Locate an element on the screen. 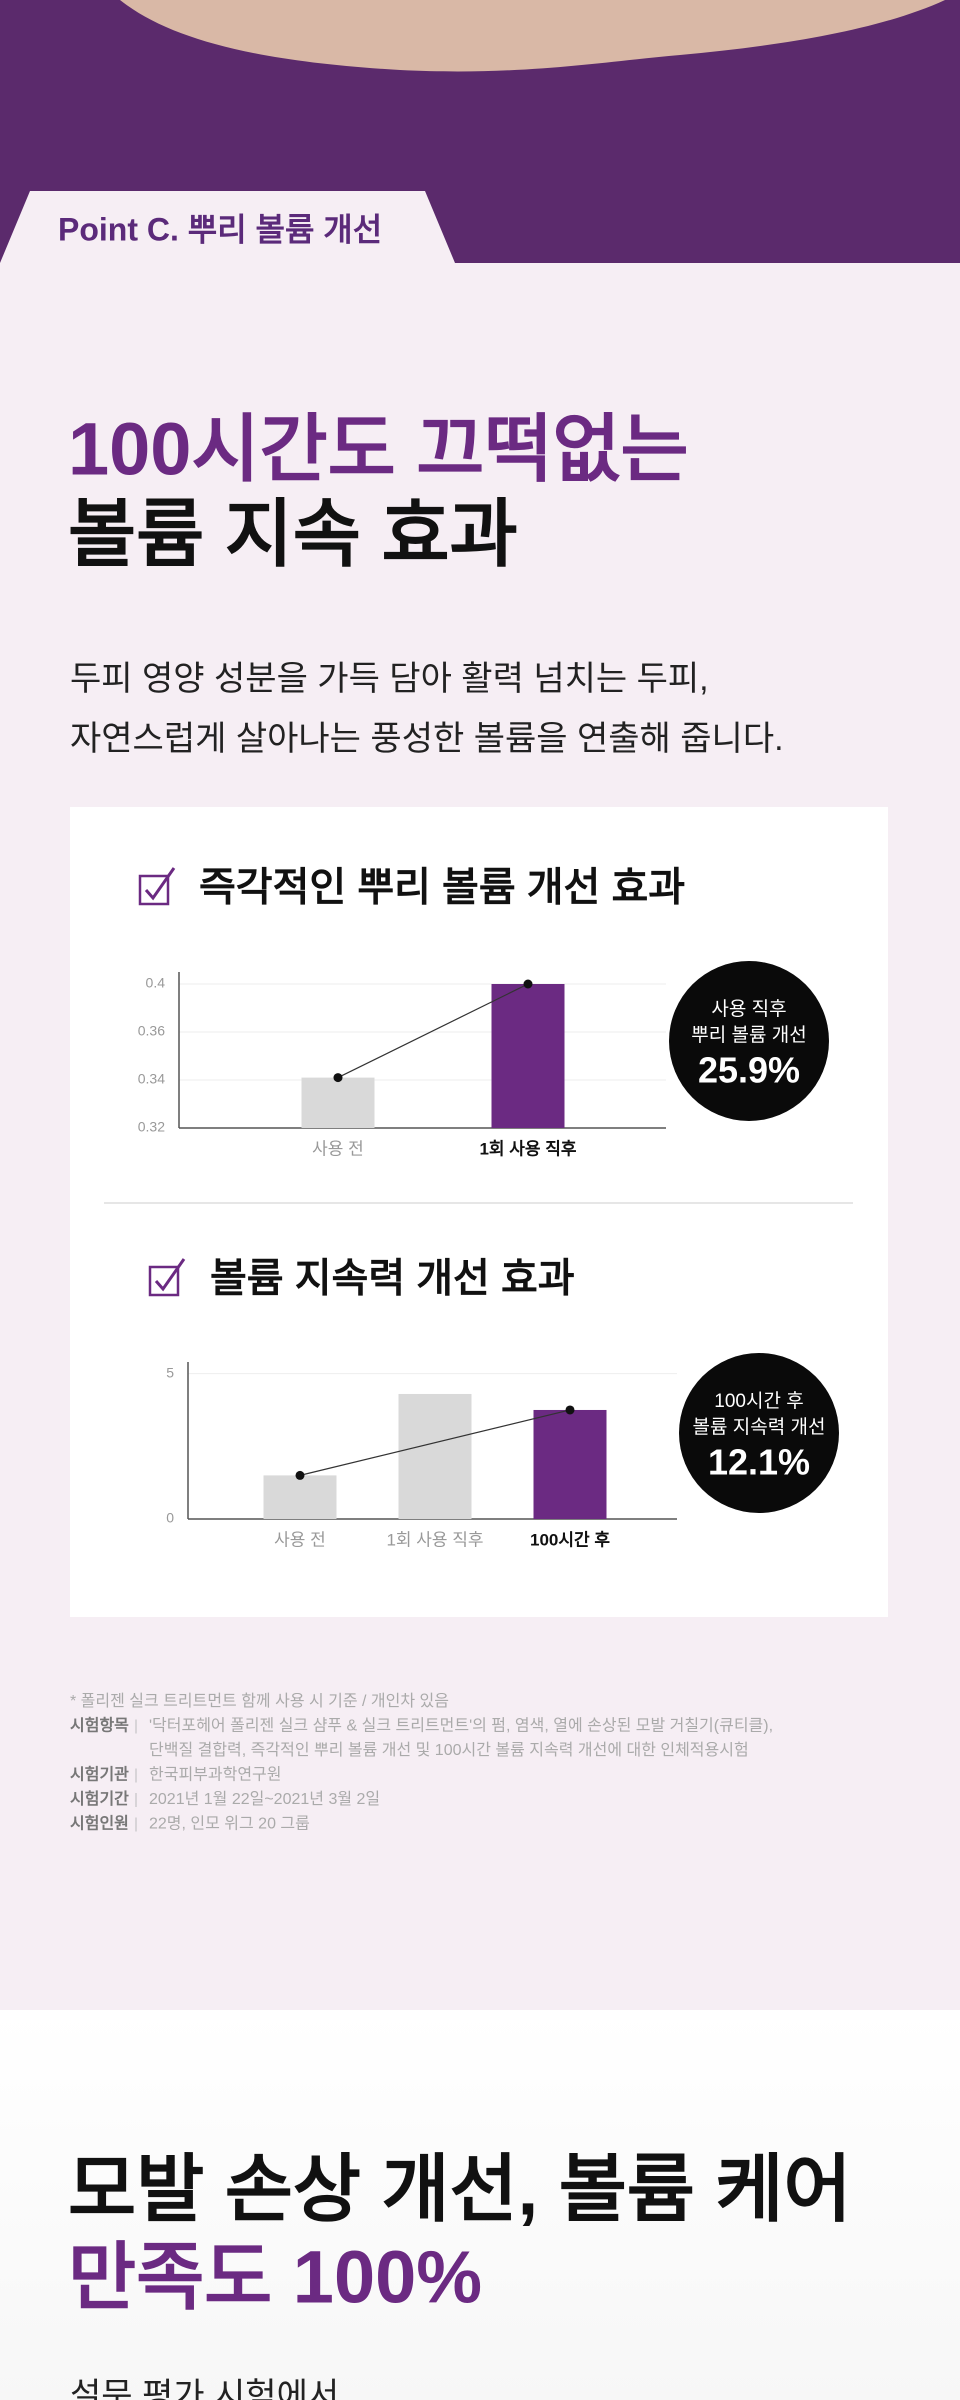 The width and height of the screenshot is (960, 2400). next-title: 만족도 100% is located at coordinates (275, 2277).